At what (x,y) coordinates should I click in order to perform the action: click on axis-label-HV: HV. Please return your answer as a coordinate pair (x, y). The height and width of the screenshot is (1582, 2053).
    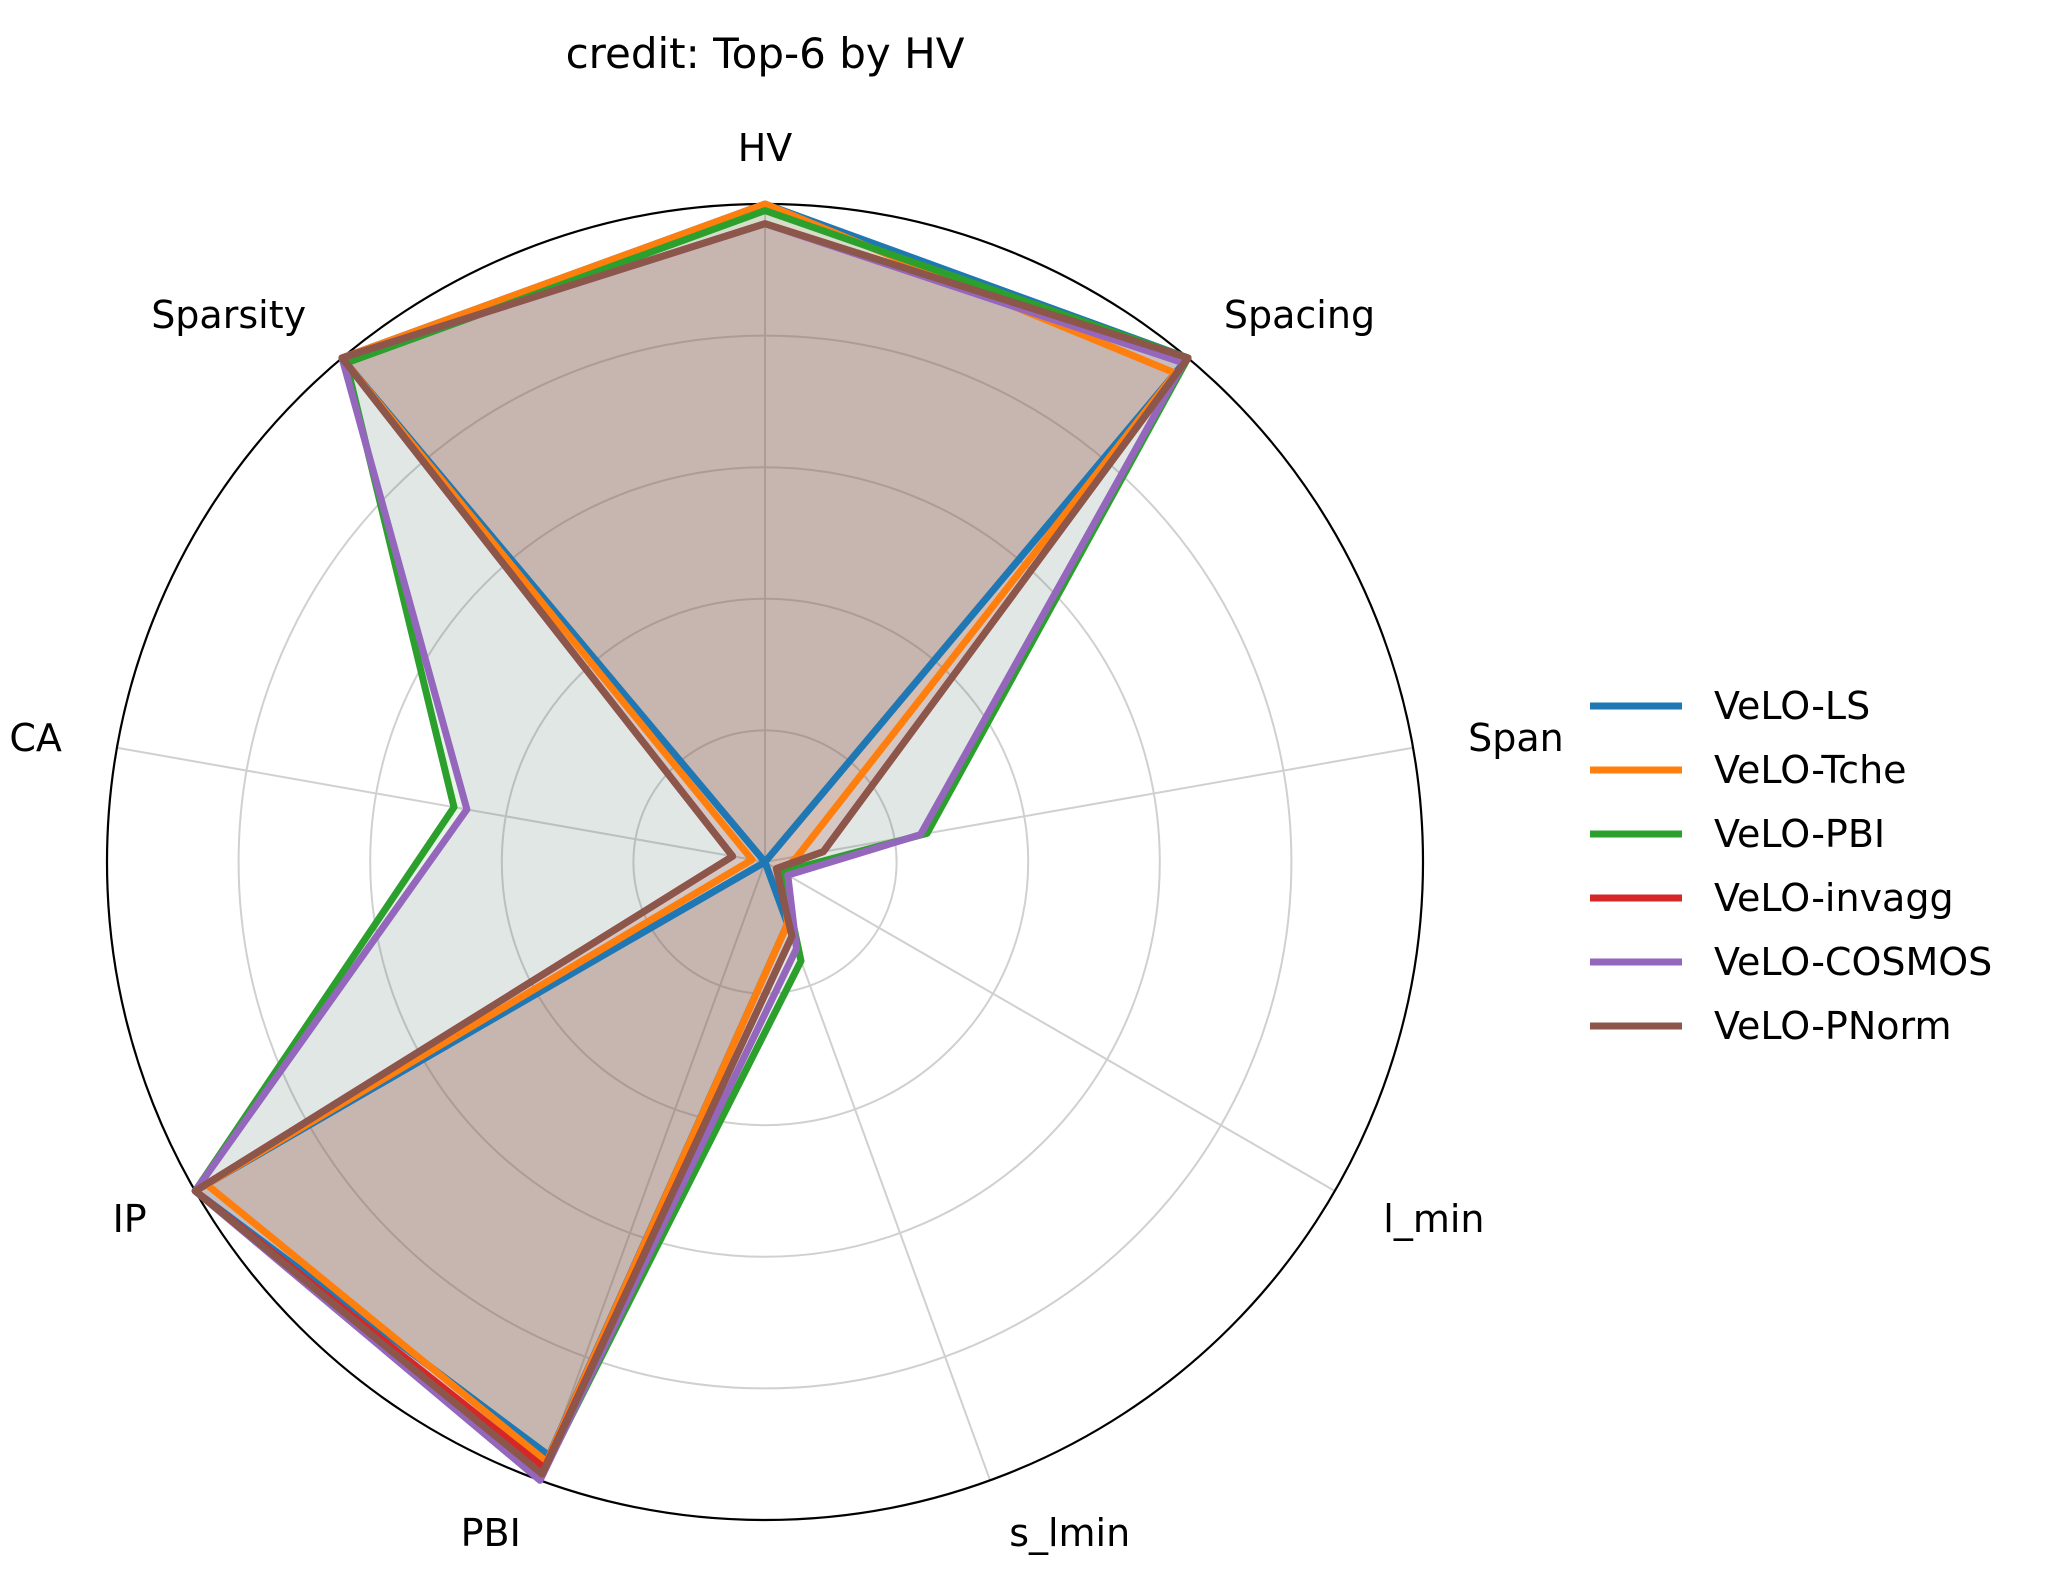
    Looking at the image, I should click on (765, 148).